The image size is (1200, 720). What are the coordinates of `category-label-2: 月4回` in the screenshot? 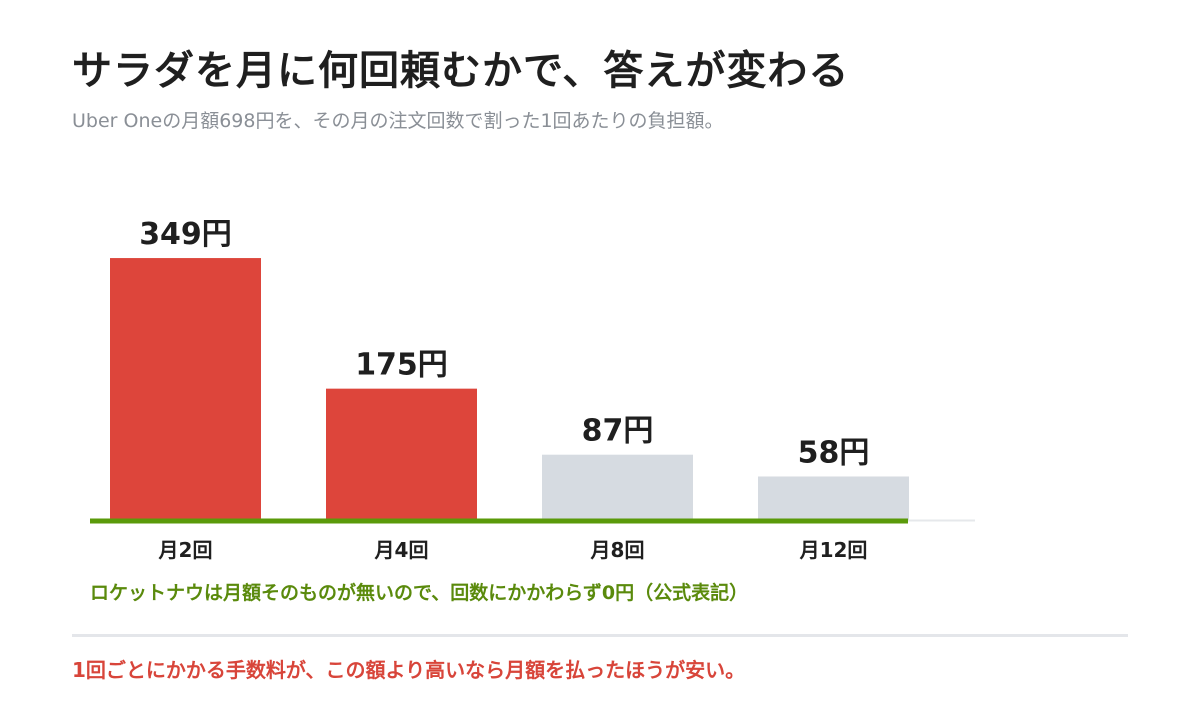 It's located at (401, 550).